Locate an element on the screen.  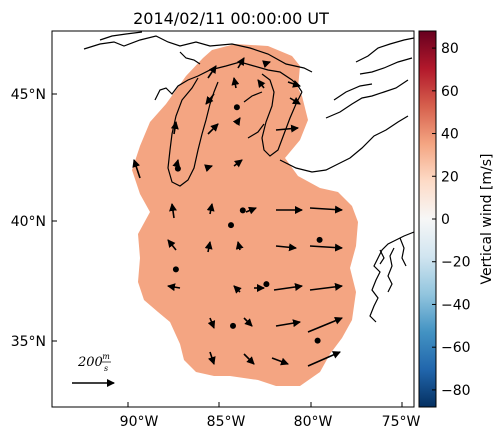
colorbar-tick-label: −20 is located at coordinates (456, 263).